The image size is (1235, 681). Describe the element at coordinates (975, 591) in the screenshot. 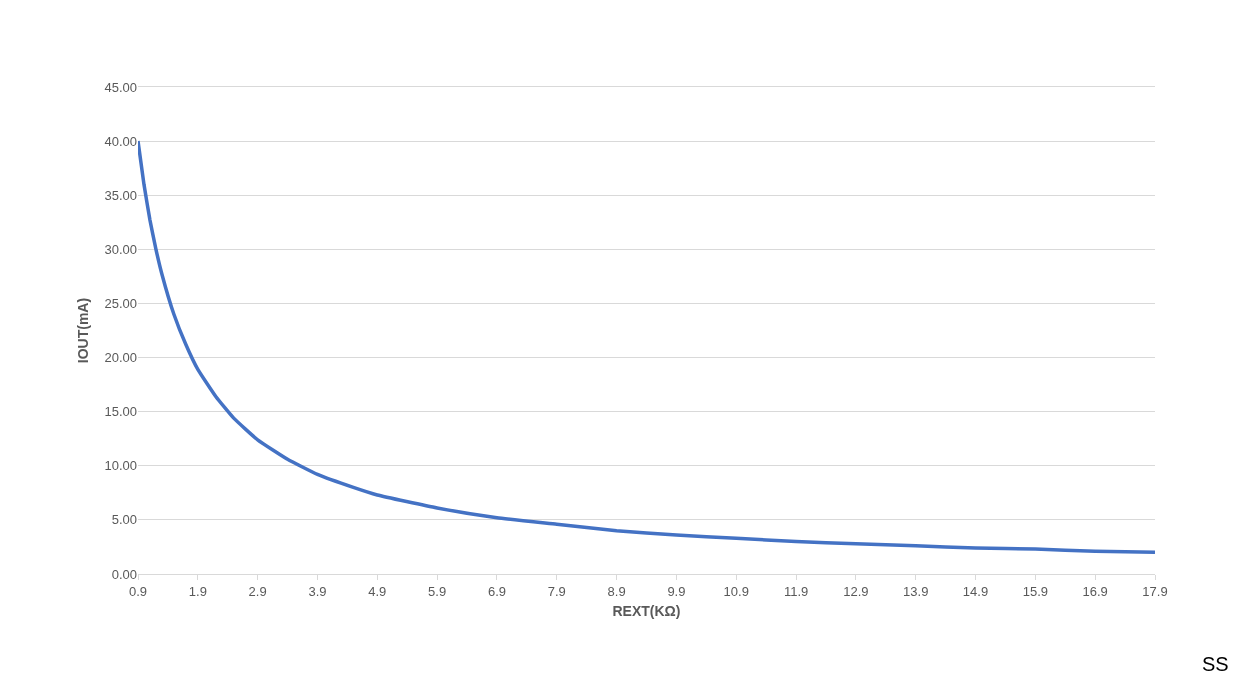

I see `x-tick-label: 14.9` at that location.